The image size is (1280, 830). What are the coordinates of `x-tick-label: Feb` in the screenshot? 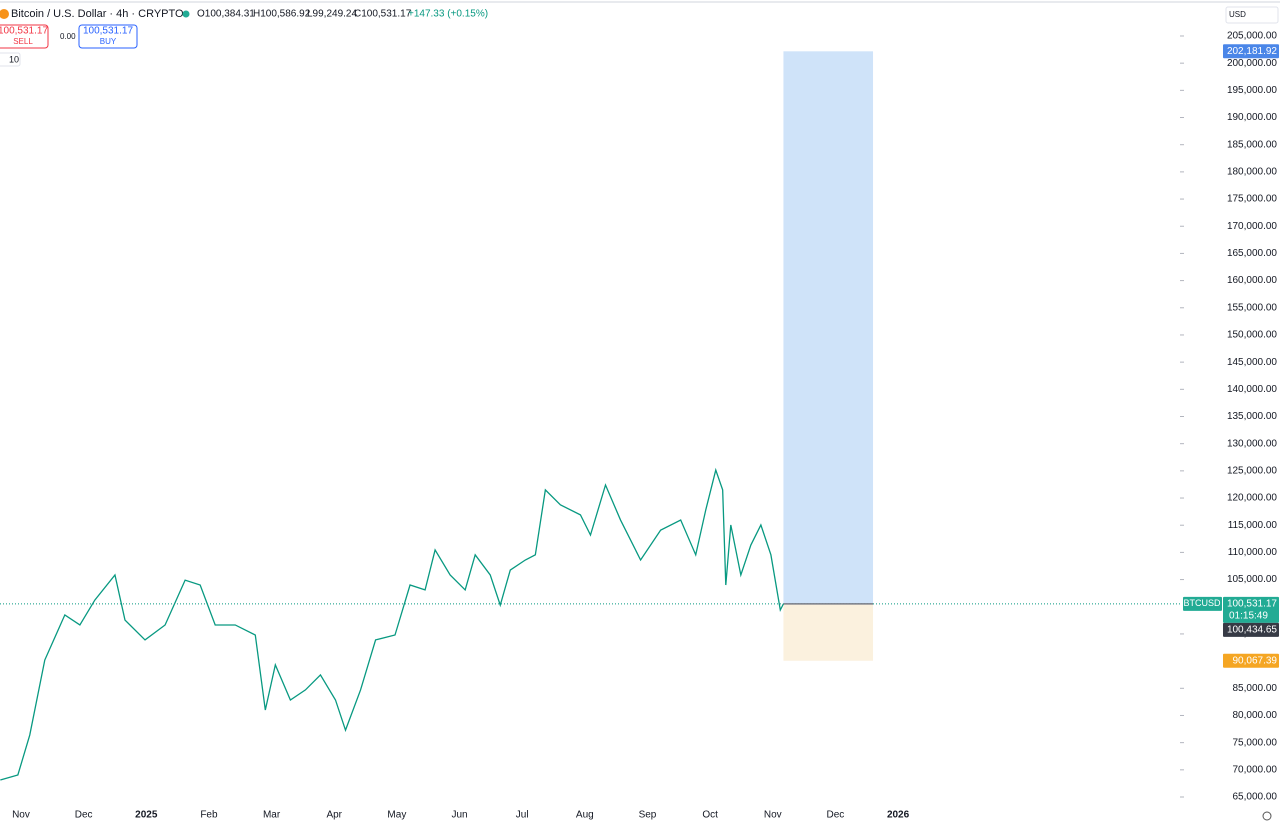 It's located at (209, 815).